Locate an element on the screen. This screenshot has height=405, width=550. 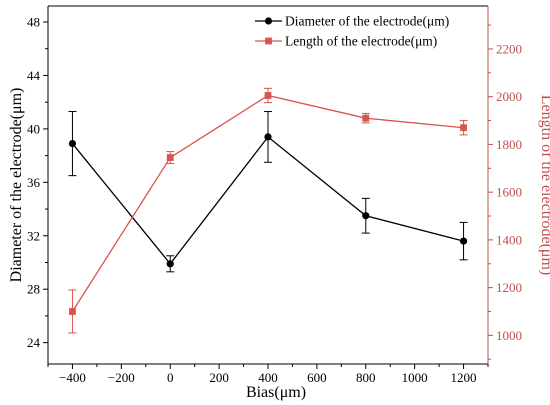
x-tick-label: 600 is located at coordinates (317, 377).